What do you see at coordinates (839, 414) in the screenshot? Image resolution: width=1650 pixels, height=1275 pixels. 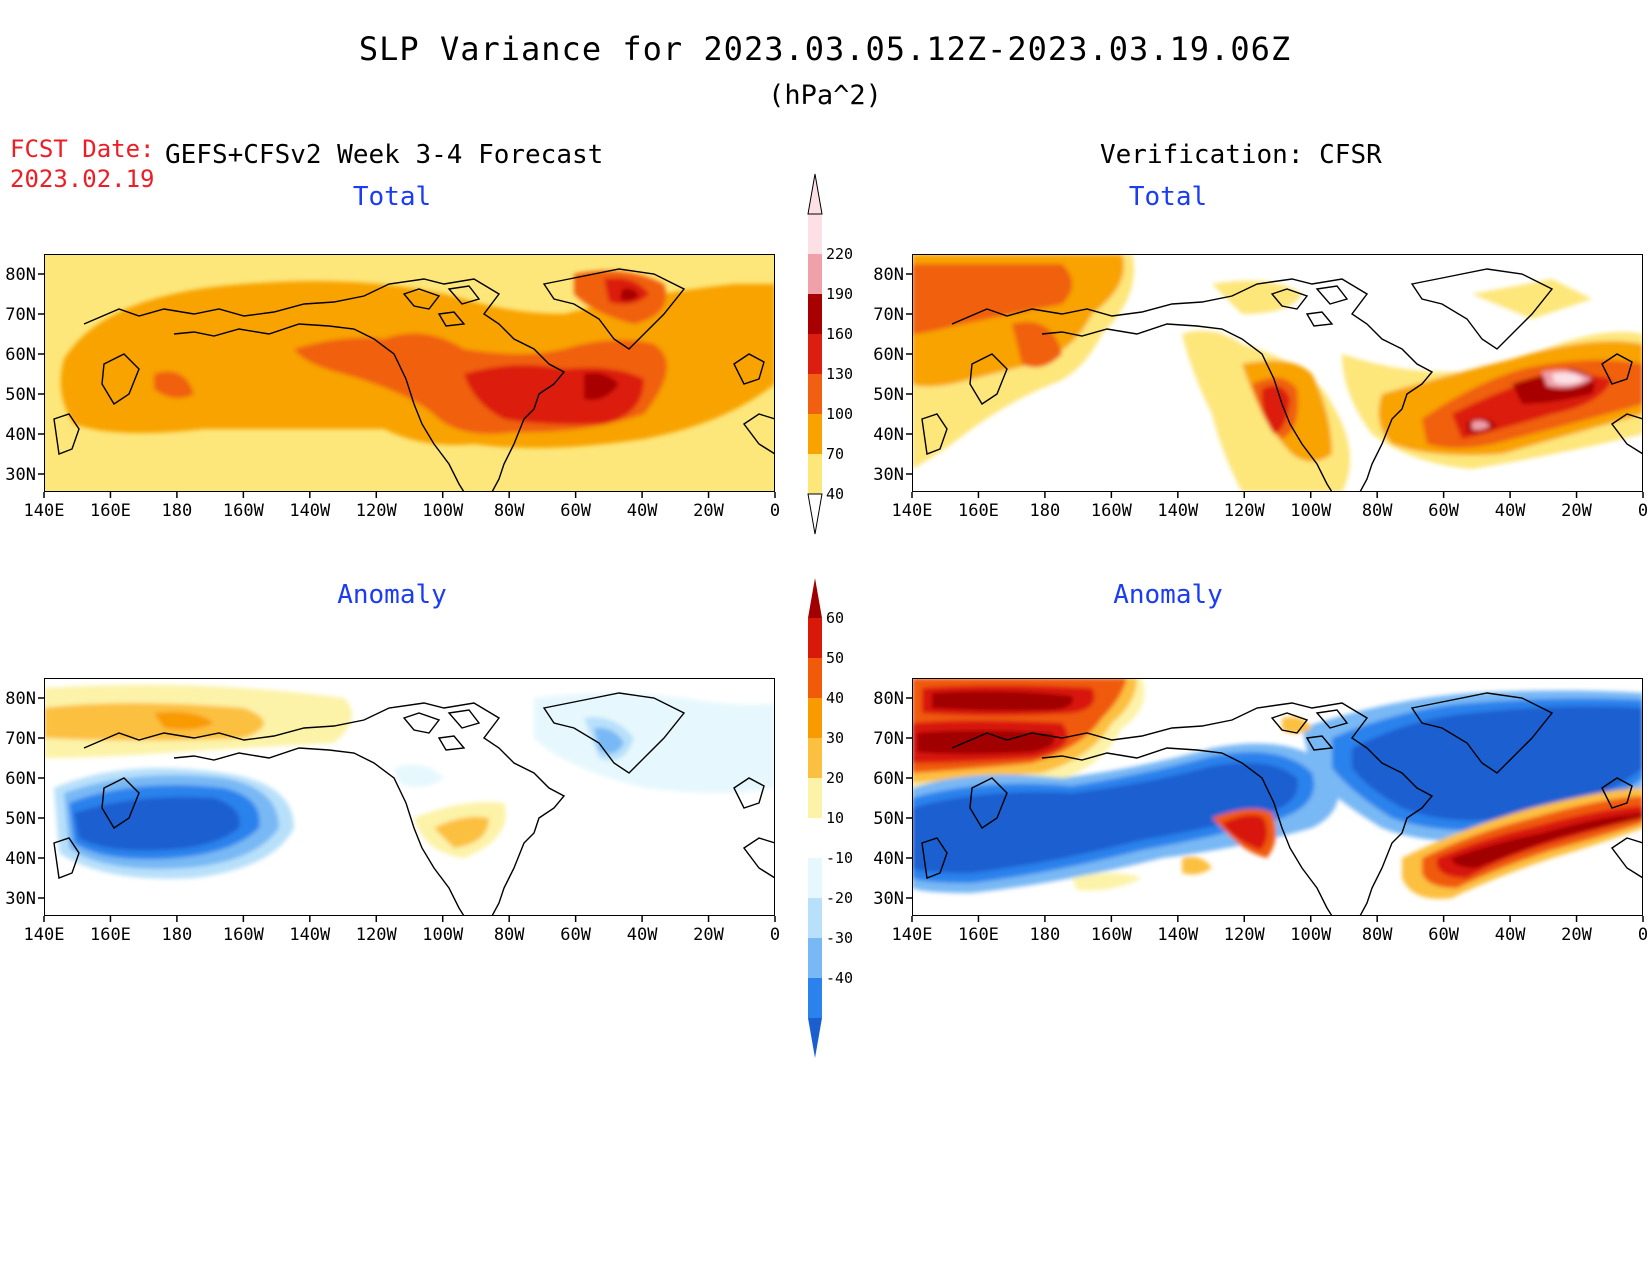 I see `colorbar-total-label: 100` at bounding box center [839, 414].